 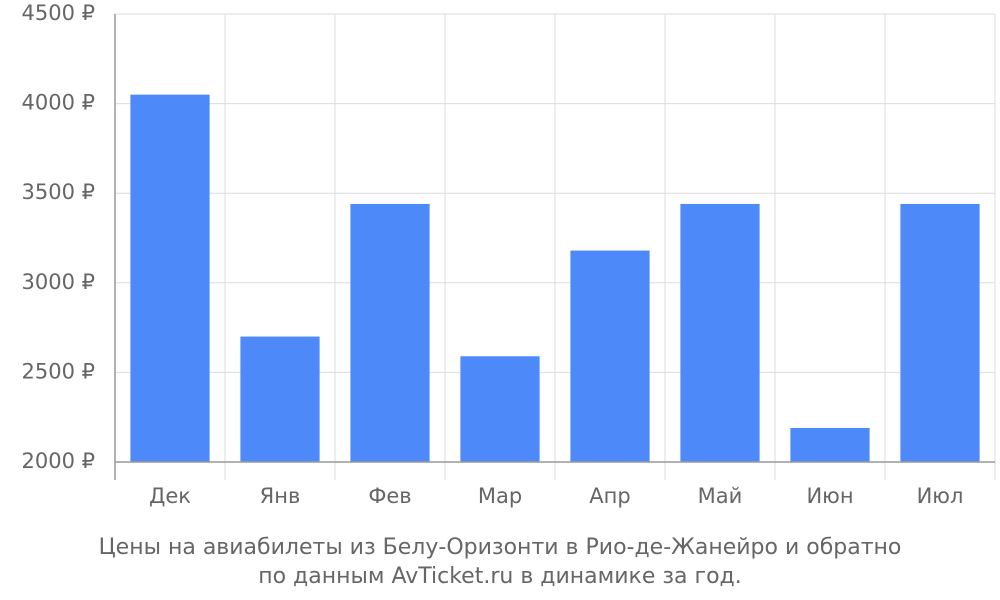 I want to click on y-tick-label: 4000 ₽, so click(x=58, y=103).